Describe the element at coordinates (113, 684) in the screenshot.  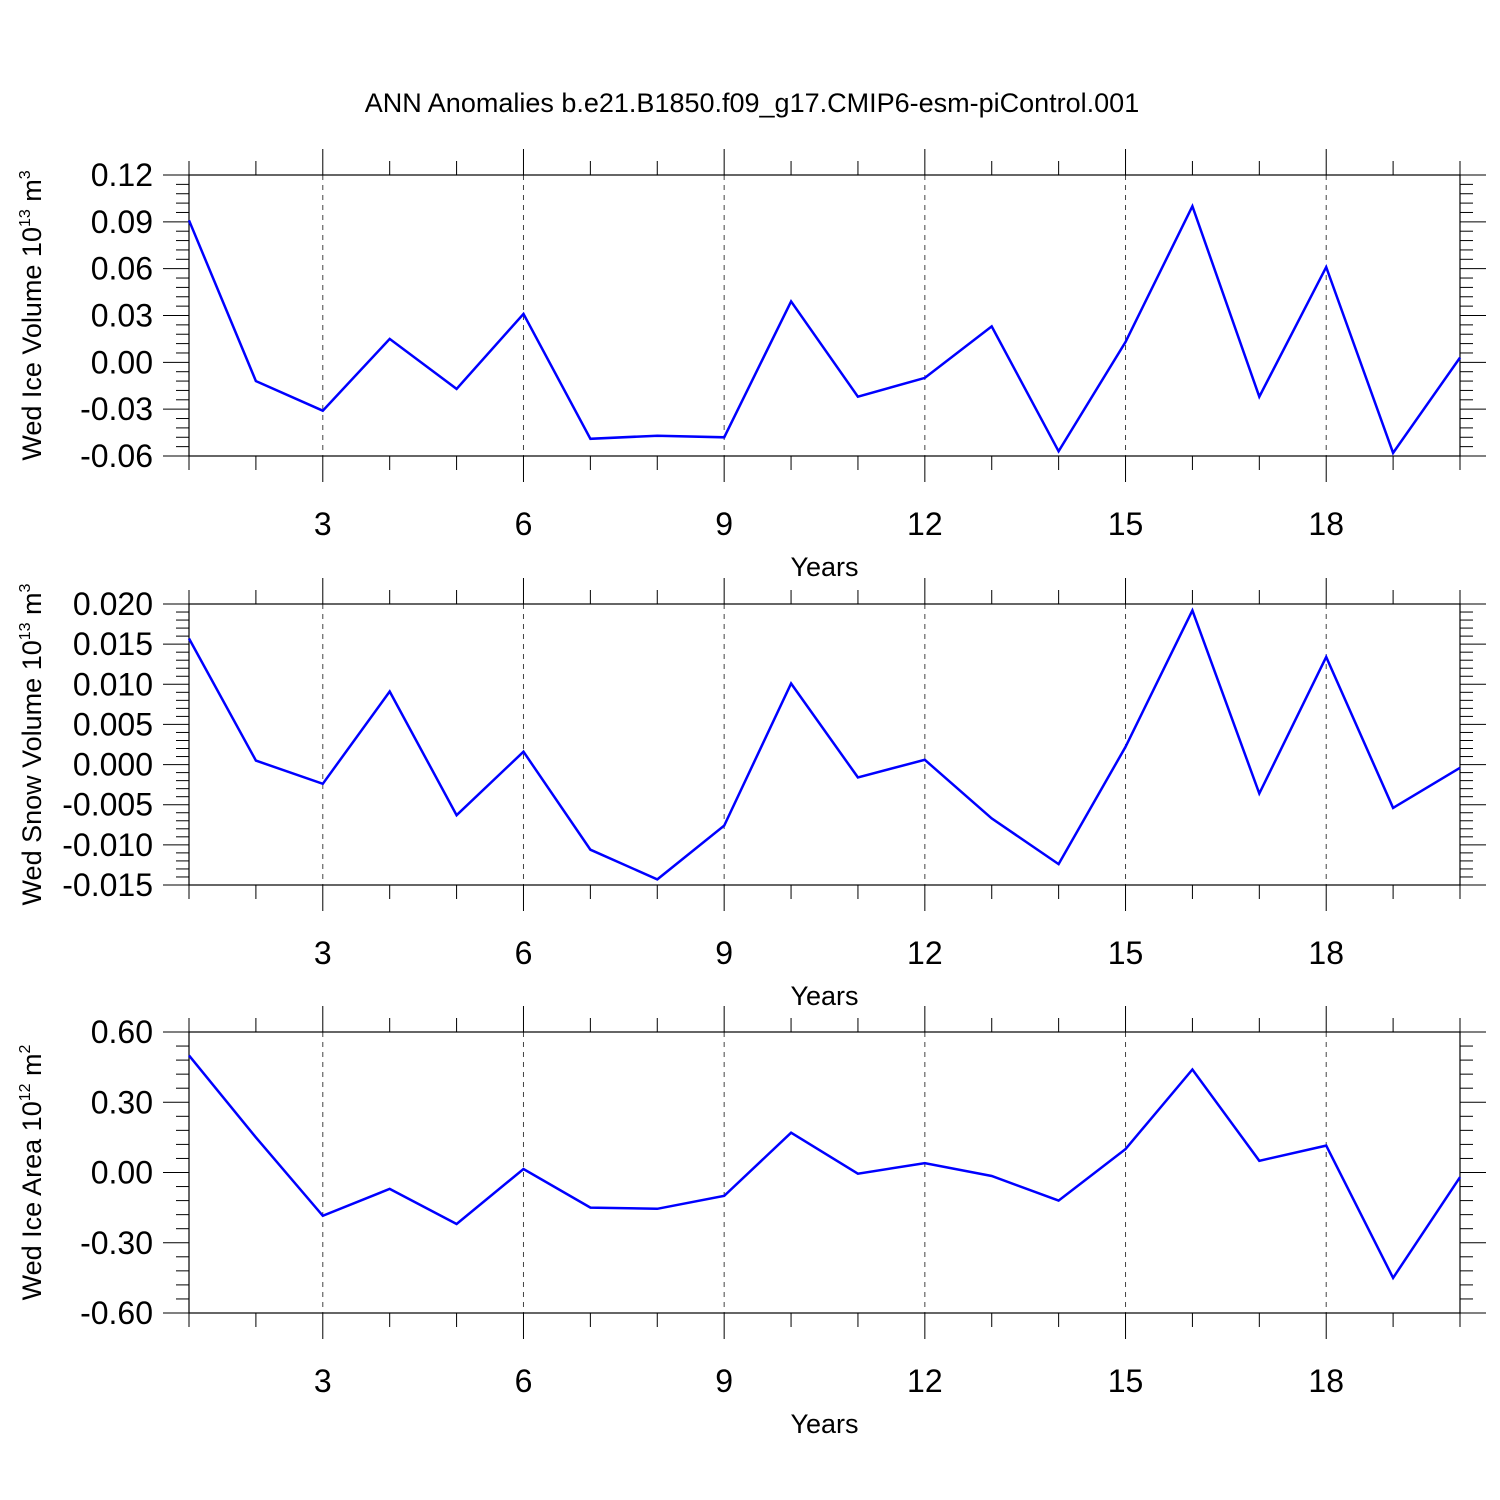
I see `y-tick-label: 0.010` at that location.